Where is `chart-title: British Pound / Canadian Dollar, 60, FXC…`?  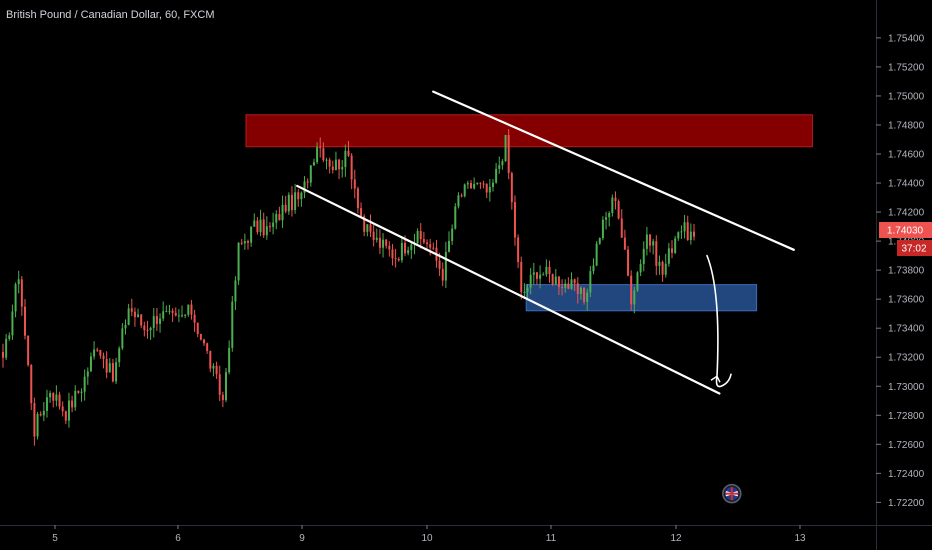
chart-title: British Pound / Canadian Dollar, 60, FXC… is located at coordinates (110, 15).